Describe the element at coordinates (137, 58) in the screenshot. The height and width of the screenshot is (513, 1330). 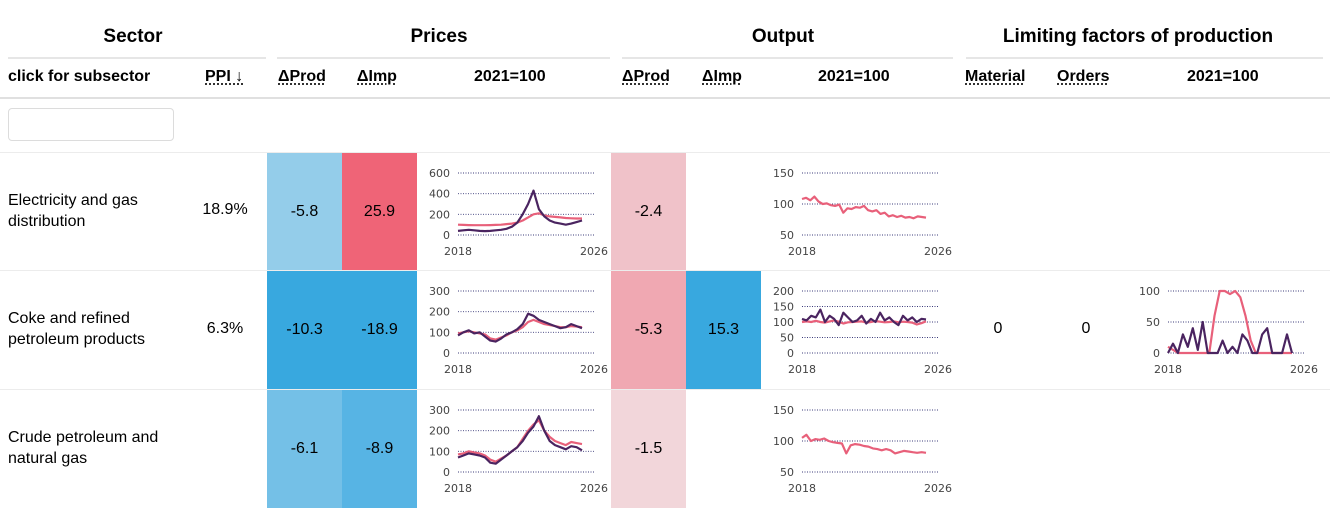
I see `group-underline-sector` at that location.